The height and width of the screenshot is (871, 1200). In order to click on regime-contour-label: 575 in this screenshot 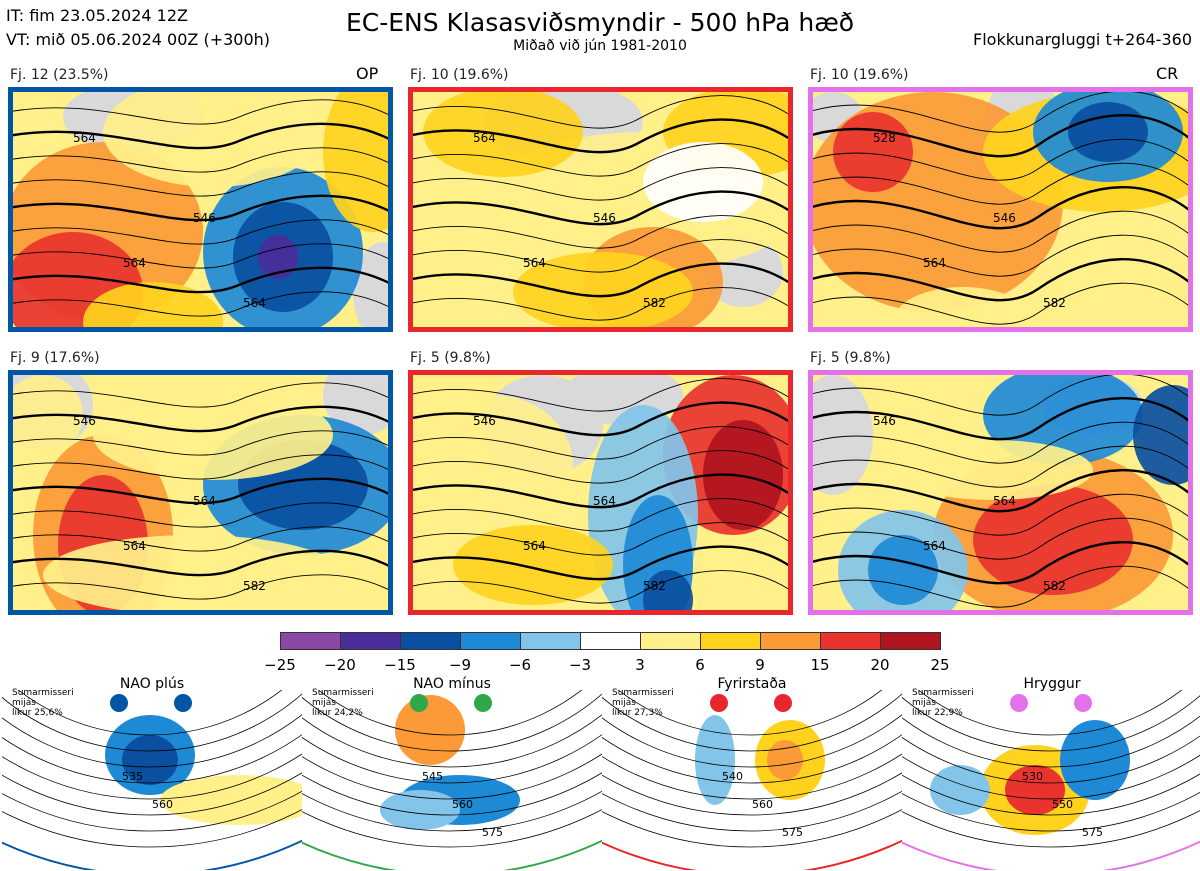, I will do `click(792, 832)`.